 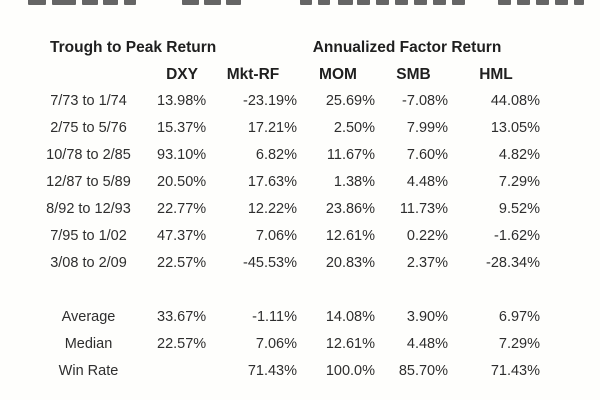 What do you see at coordinates (350, 344) in the screenshot?
I see `summary-value-cell: 12.61%` at bounding box center [350, 344].